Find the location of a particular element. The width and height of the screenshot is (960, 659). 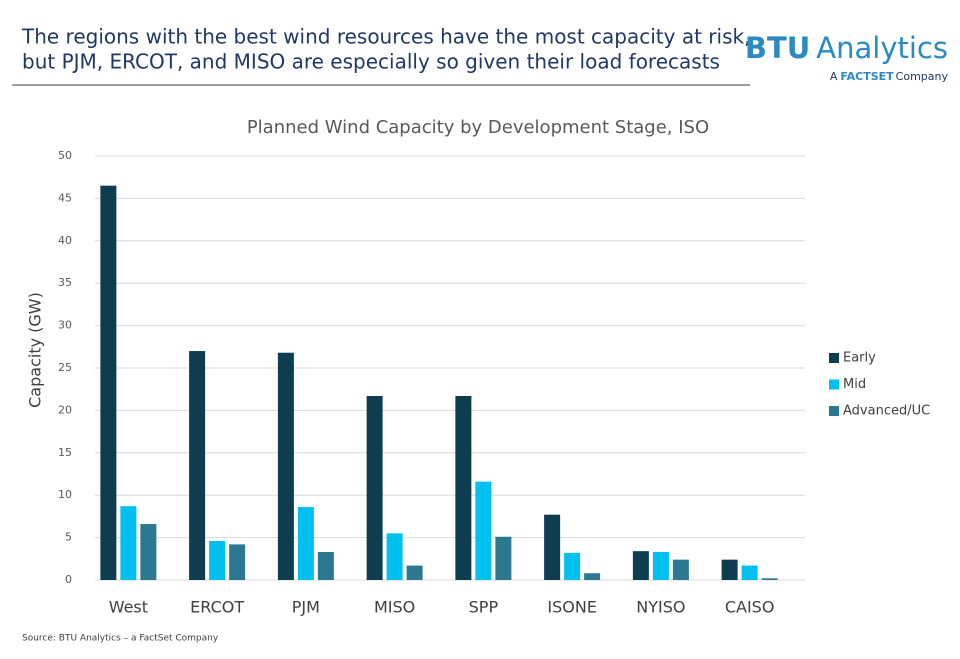

y-tick-label: 30 is located at coordinates (65, 325).